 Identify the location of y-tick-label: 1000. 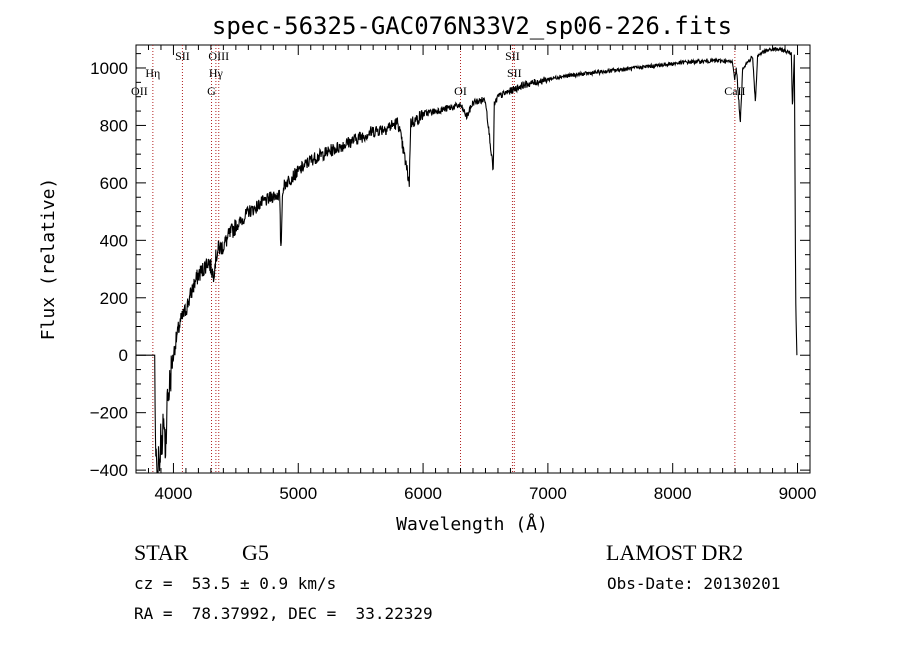
(109, 68).